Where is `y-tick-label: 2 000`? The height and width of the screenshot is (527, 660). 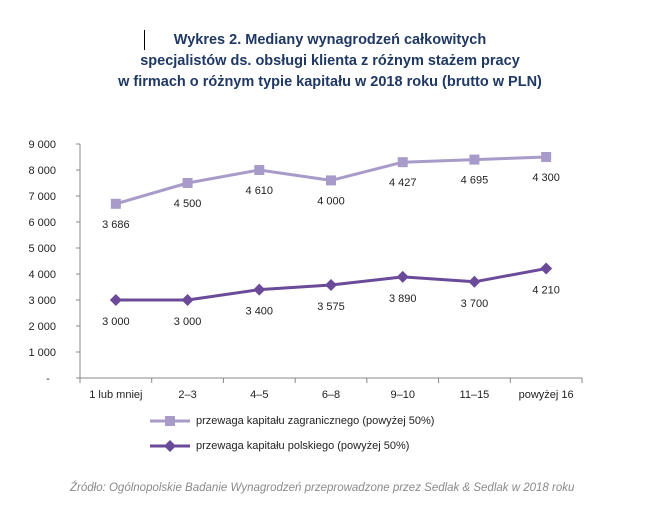 y-tick-label: 2 000 is located at coordinates (42, 327).